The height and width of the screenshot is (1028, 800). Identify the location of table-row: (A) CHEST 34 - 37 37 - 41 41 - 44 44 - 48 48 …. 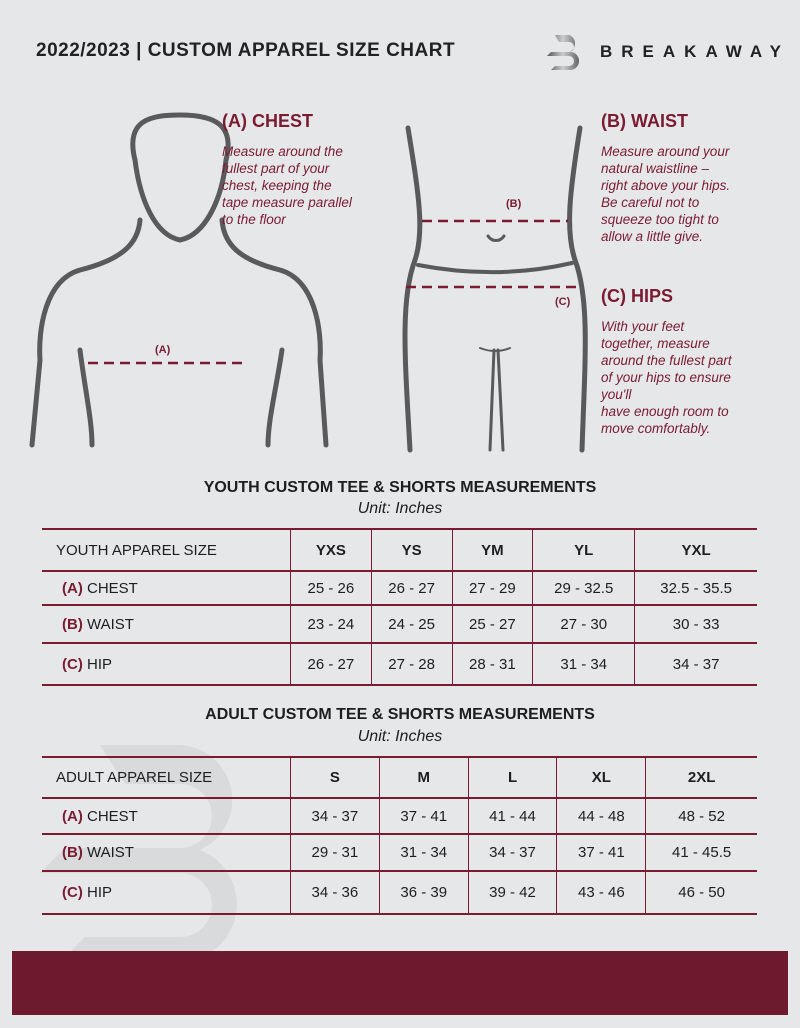
(399, 816).